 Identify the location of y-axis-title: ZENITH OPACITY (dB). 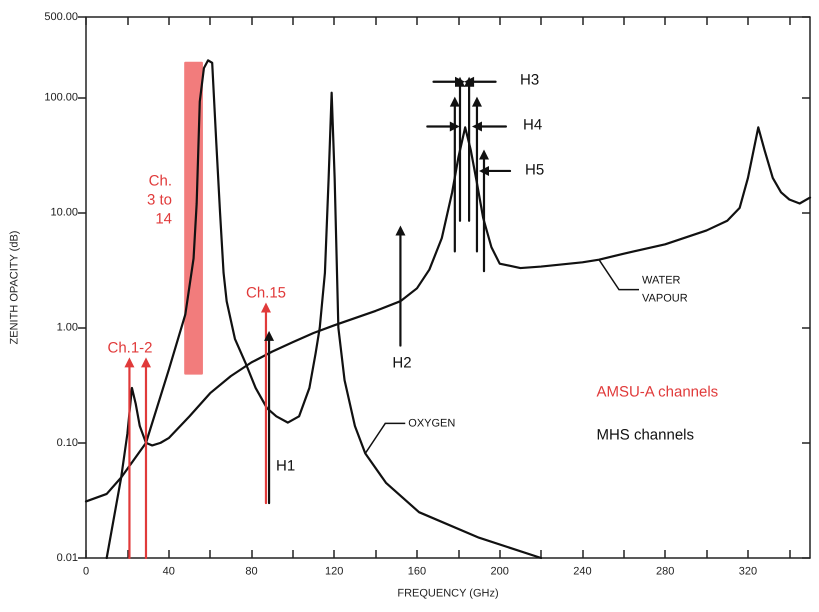
(14, 287).